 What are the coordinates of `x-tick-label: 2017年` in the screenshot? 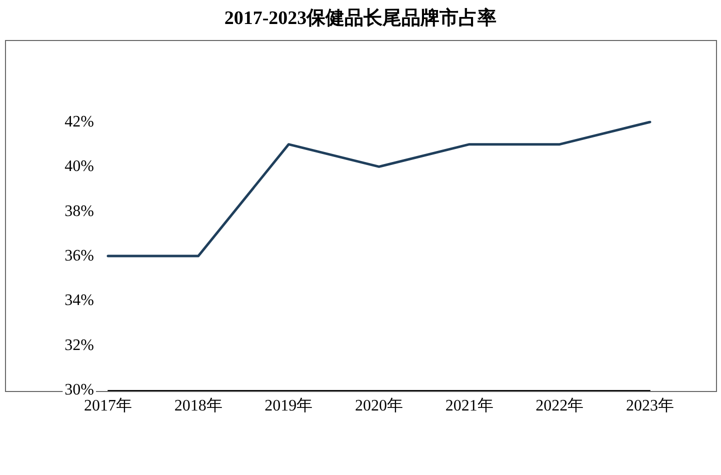 It's located at (108, 406).